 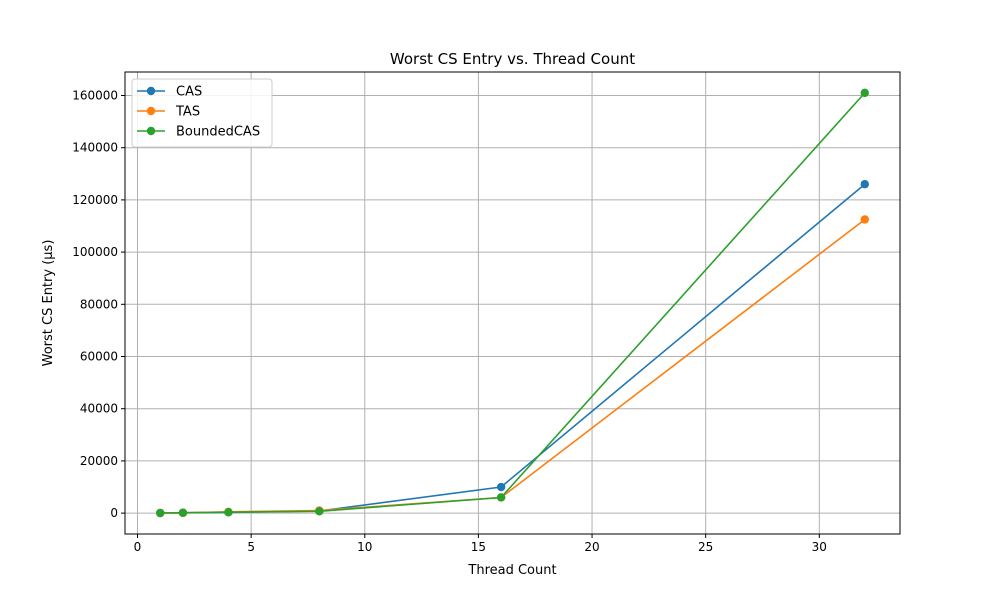 I want to click on x-tick-label: 5, so click(x=251, y=547).